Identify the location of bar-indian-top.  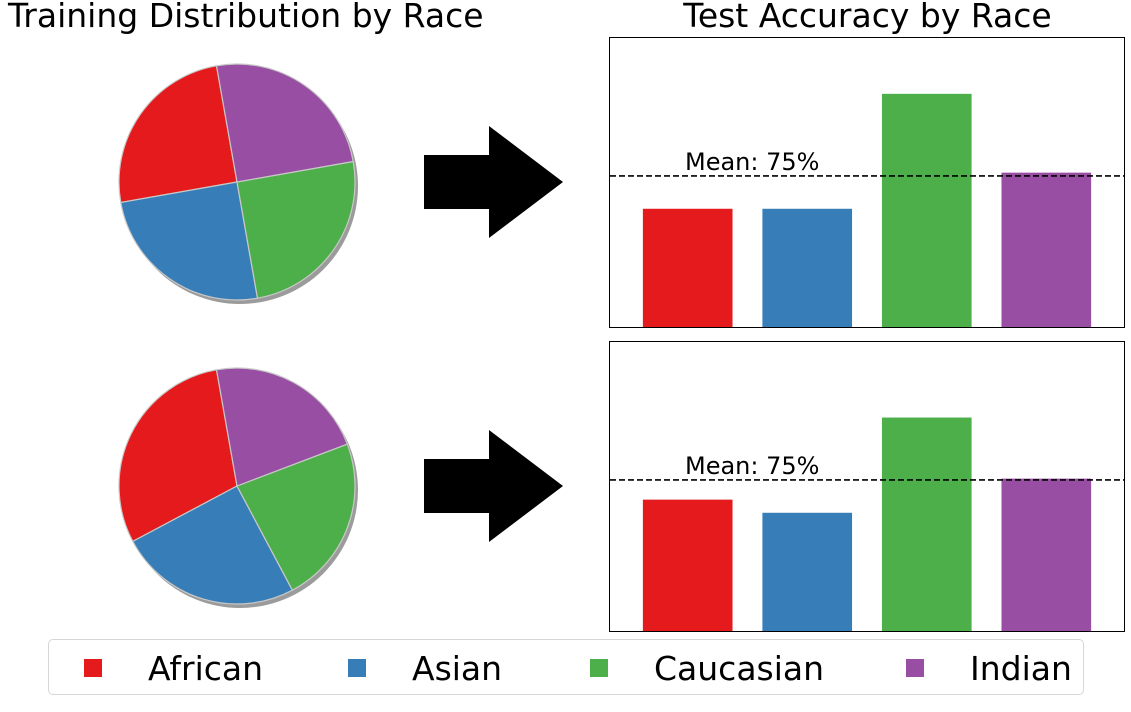
(1046, 249).